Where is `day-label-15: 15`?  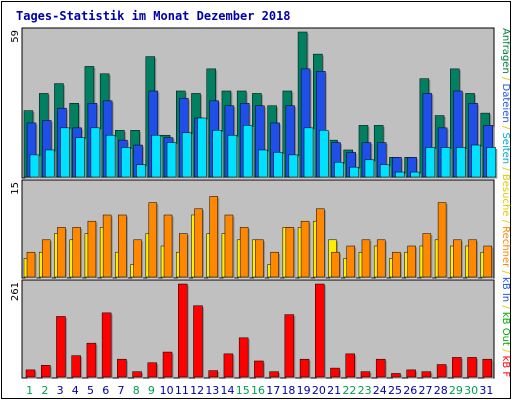
day-label-15: 15 is located at coordinates (243, 390).